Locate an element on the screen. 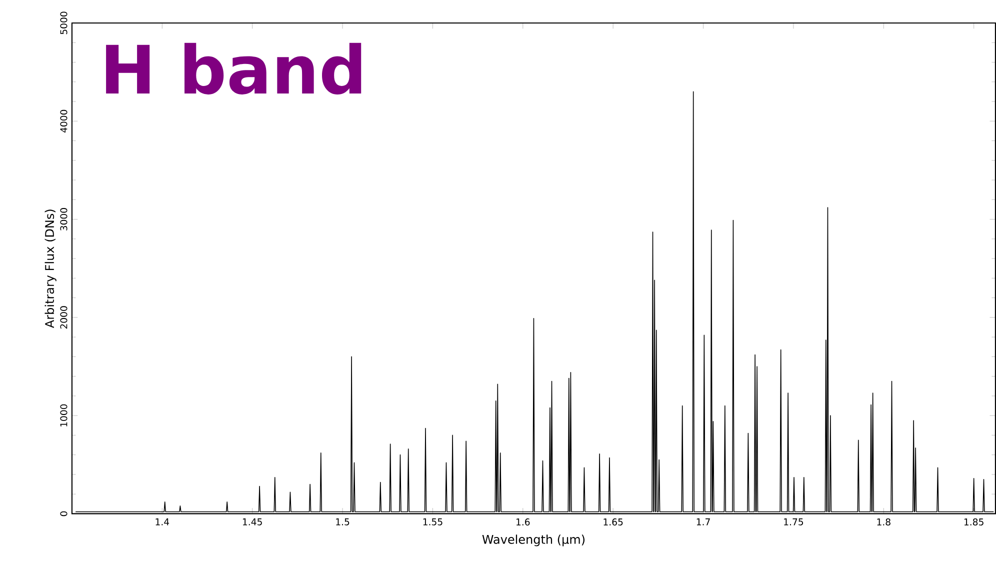 This screenshot has height=571, width=996. x-tick-label: 1.6 is located at coordinates (523, 522).